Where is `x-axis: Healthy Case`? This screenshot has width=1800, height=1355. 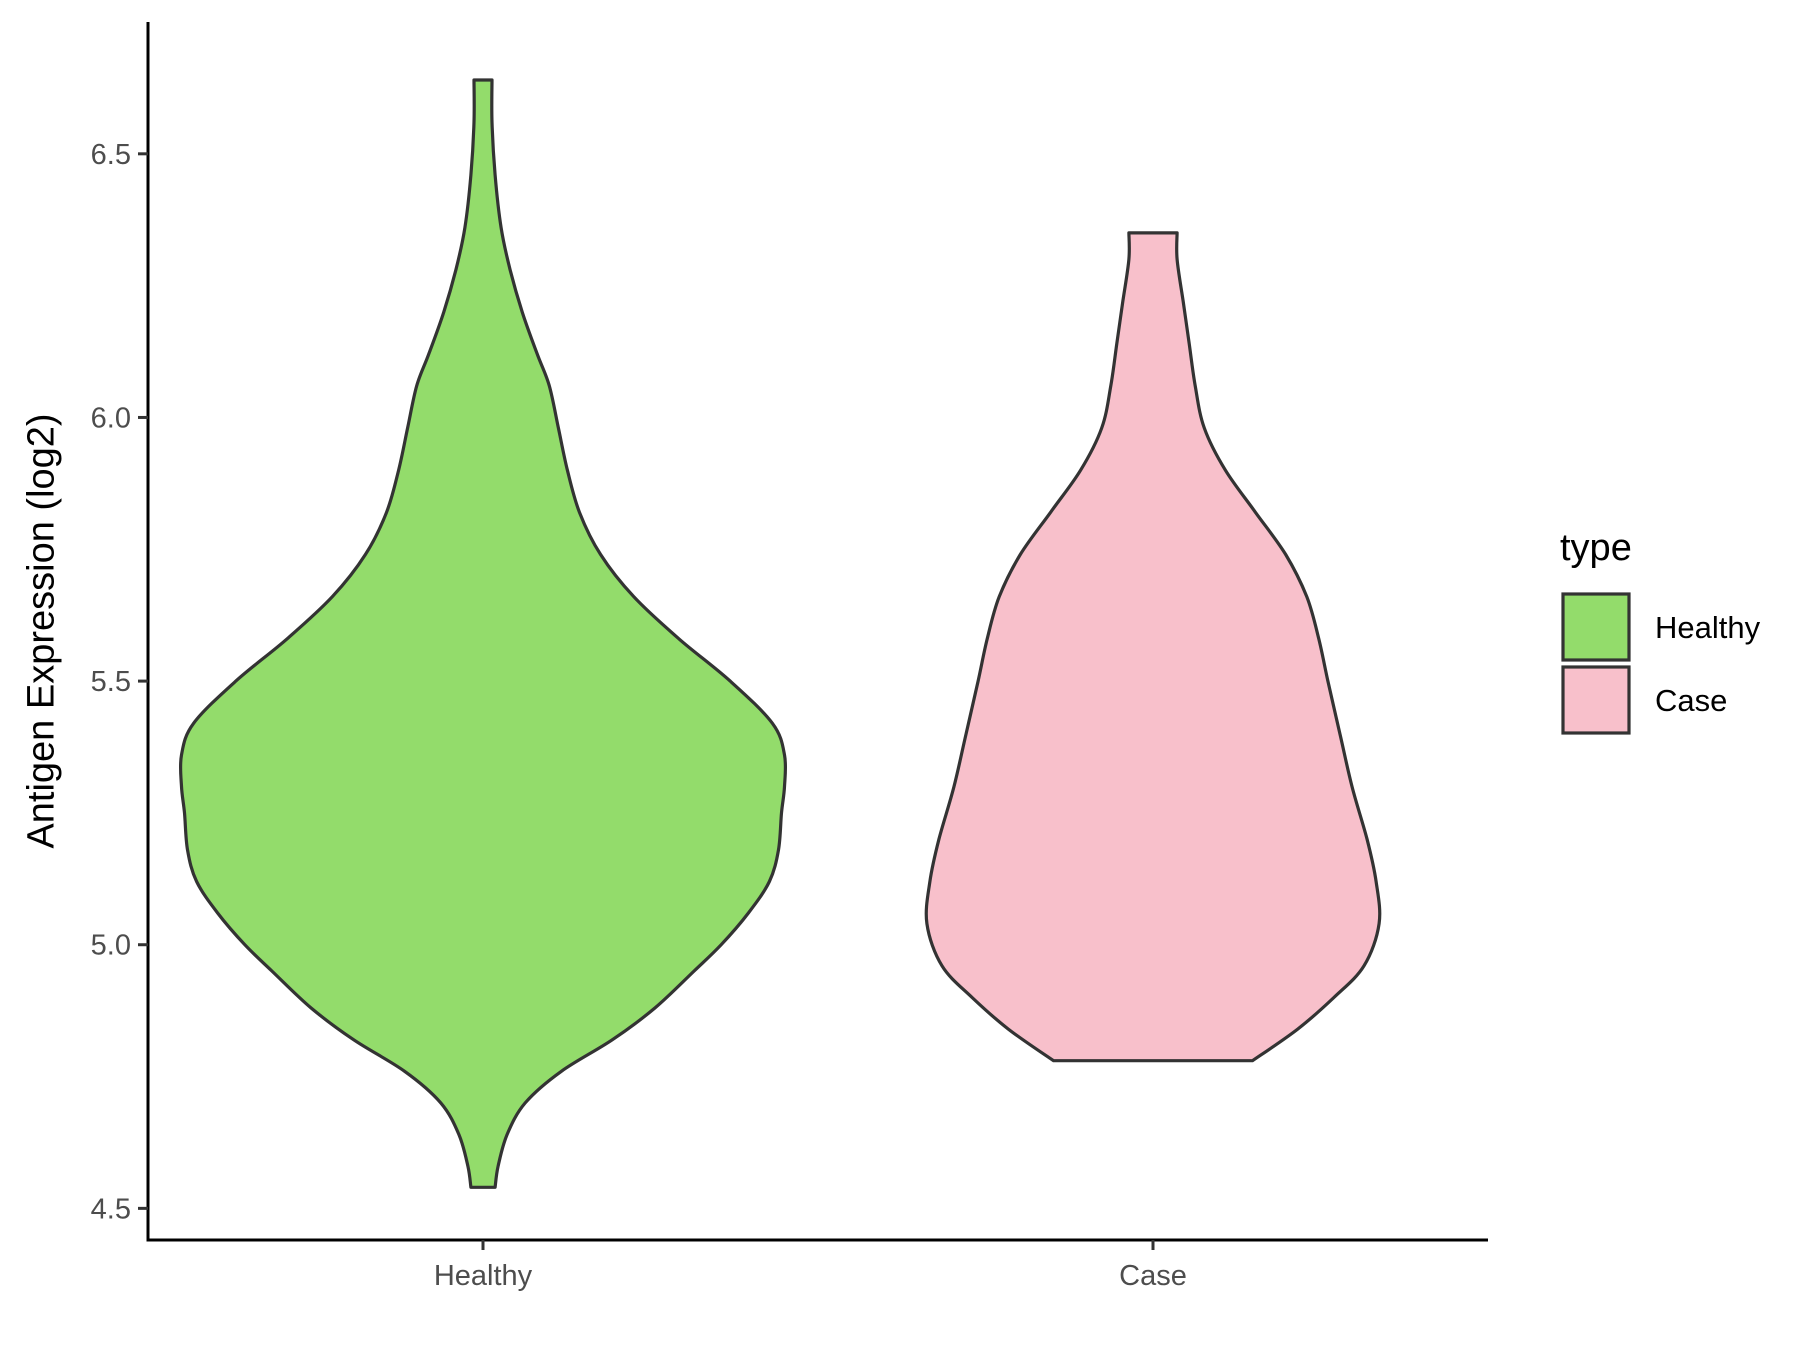 x-axis: Healthy Case is located at coordinates (817, 1265).